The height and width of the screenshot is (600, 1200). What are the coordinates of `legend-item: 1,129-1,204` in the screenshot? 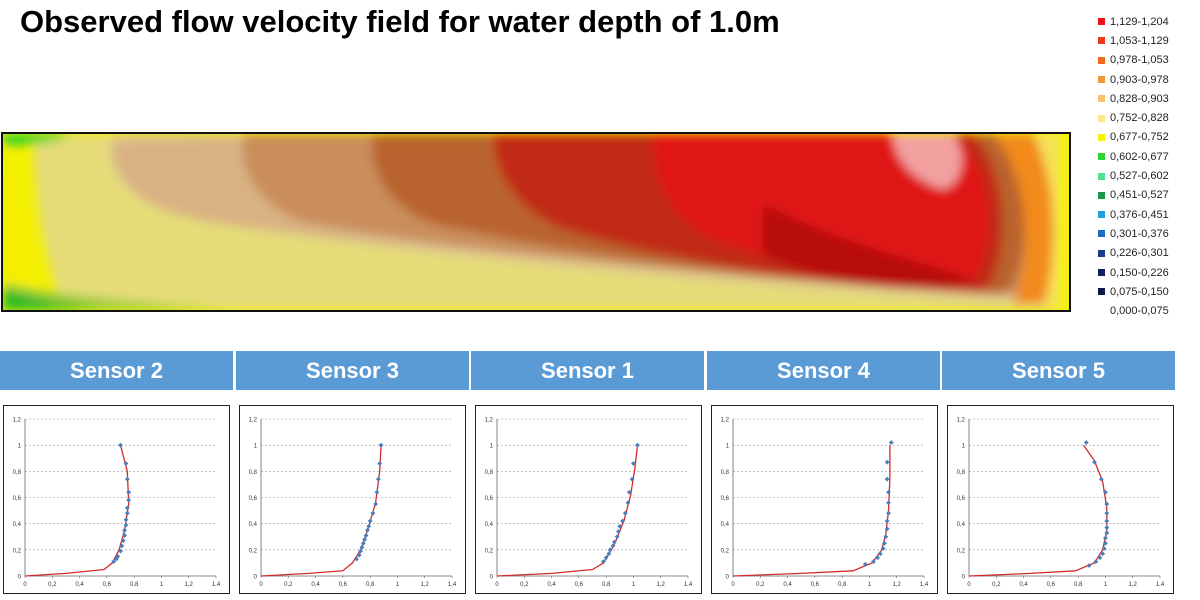 It's located at (1149, 21).